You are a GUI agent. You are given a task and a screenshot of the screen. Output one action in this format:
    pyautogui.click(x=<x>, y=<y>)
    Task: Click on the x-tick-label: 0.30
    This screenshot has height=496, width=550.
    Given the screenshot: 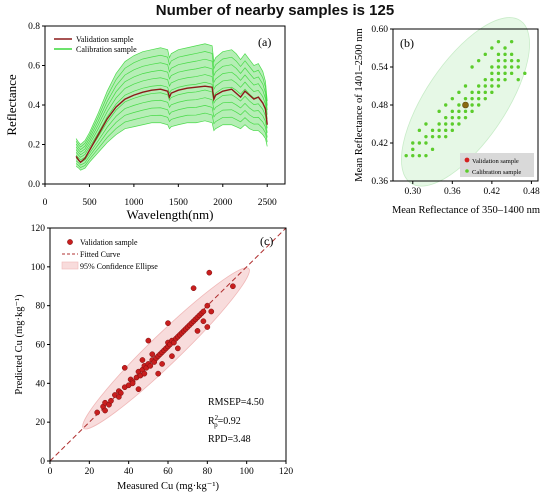 What is the action you would take?
    pyautogui.click(x=412, y=192)
    